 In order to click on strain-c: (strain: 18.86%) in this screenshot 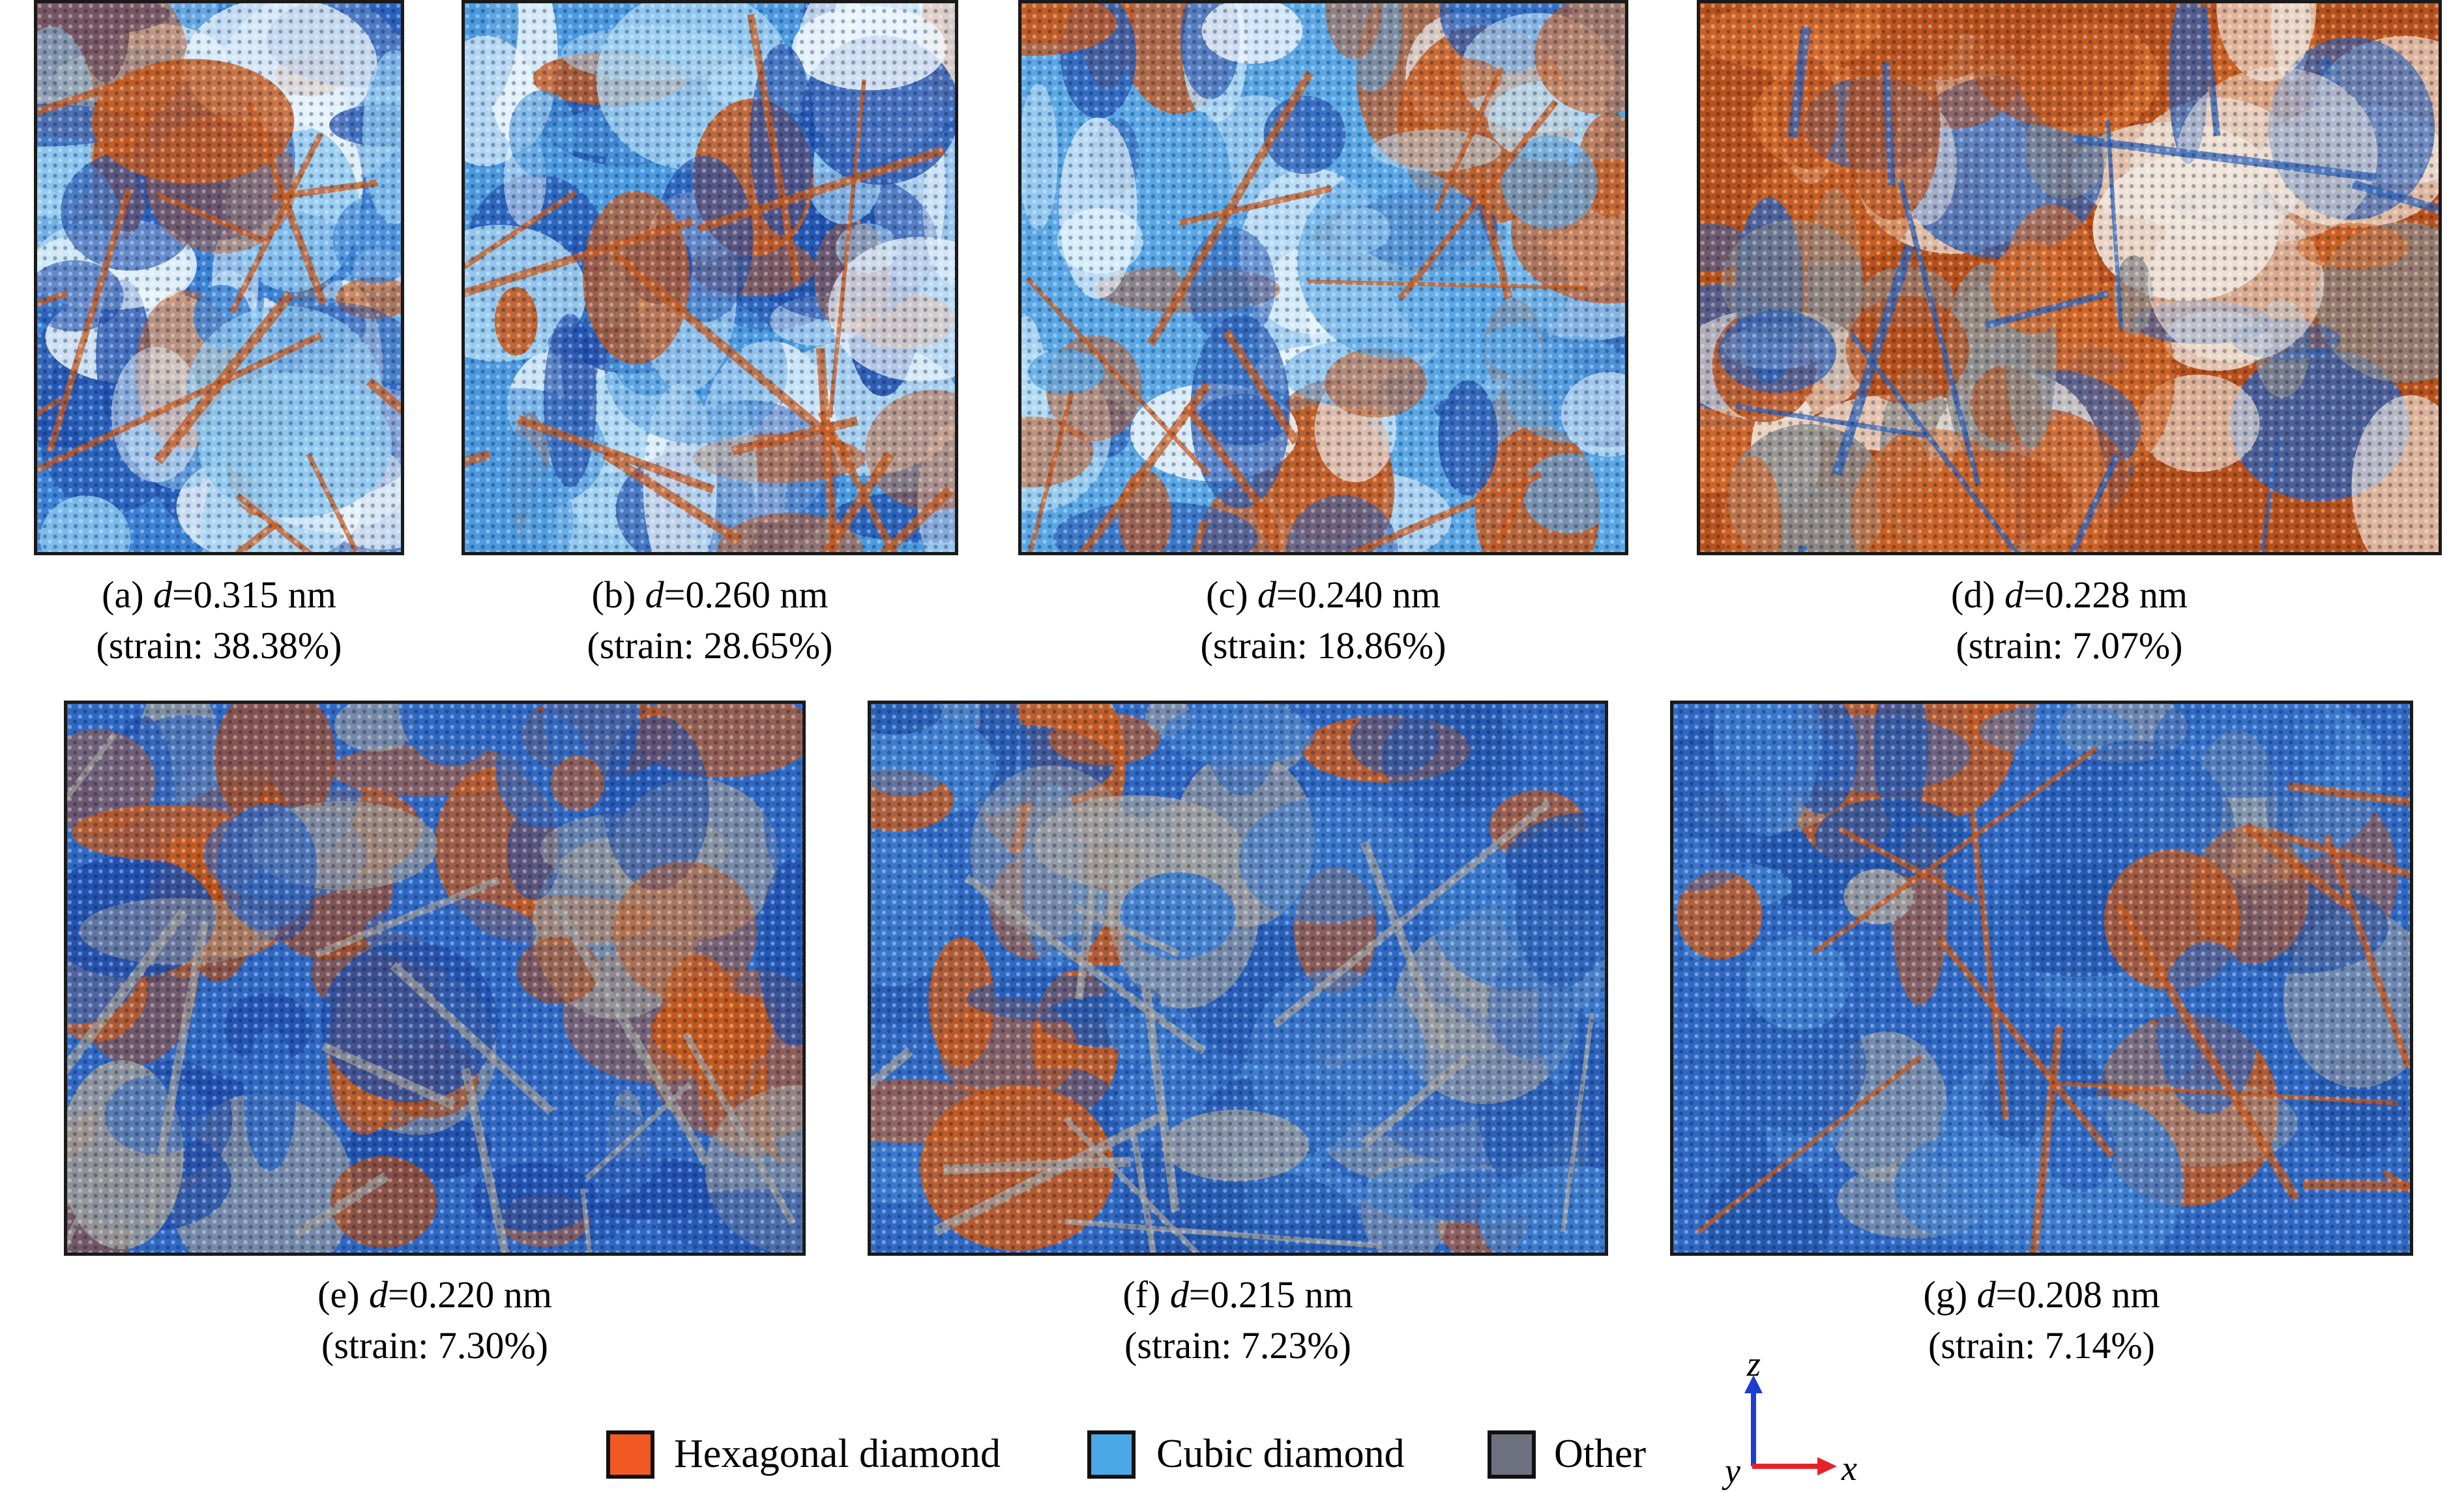, I will do `click(1323, 645)`.